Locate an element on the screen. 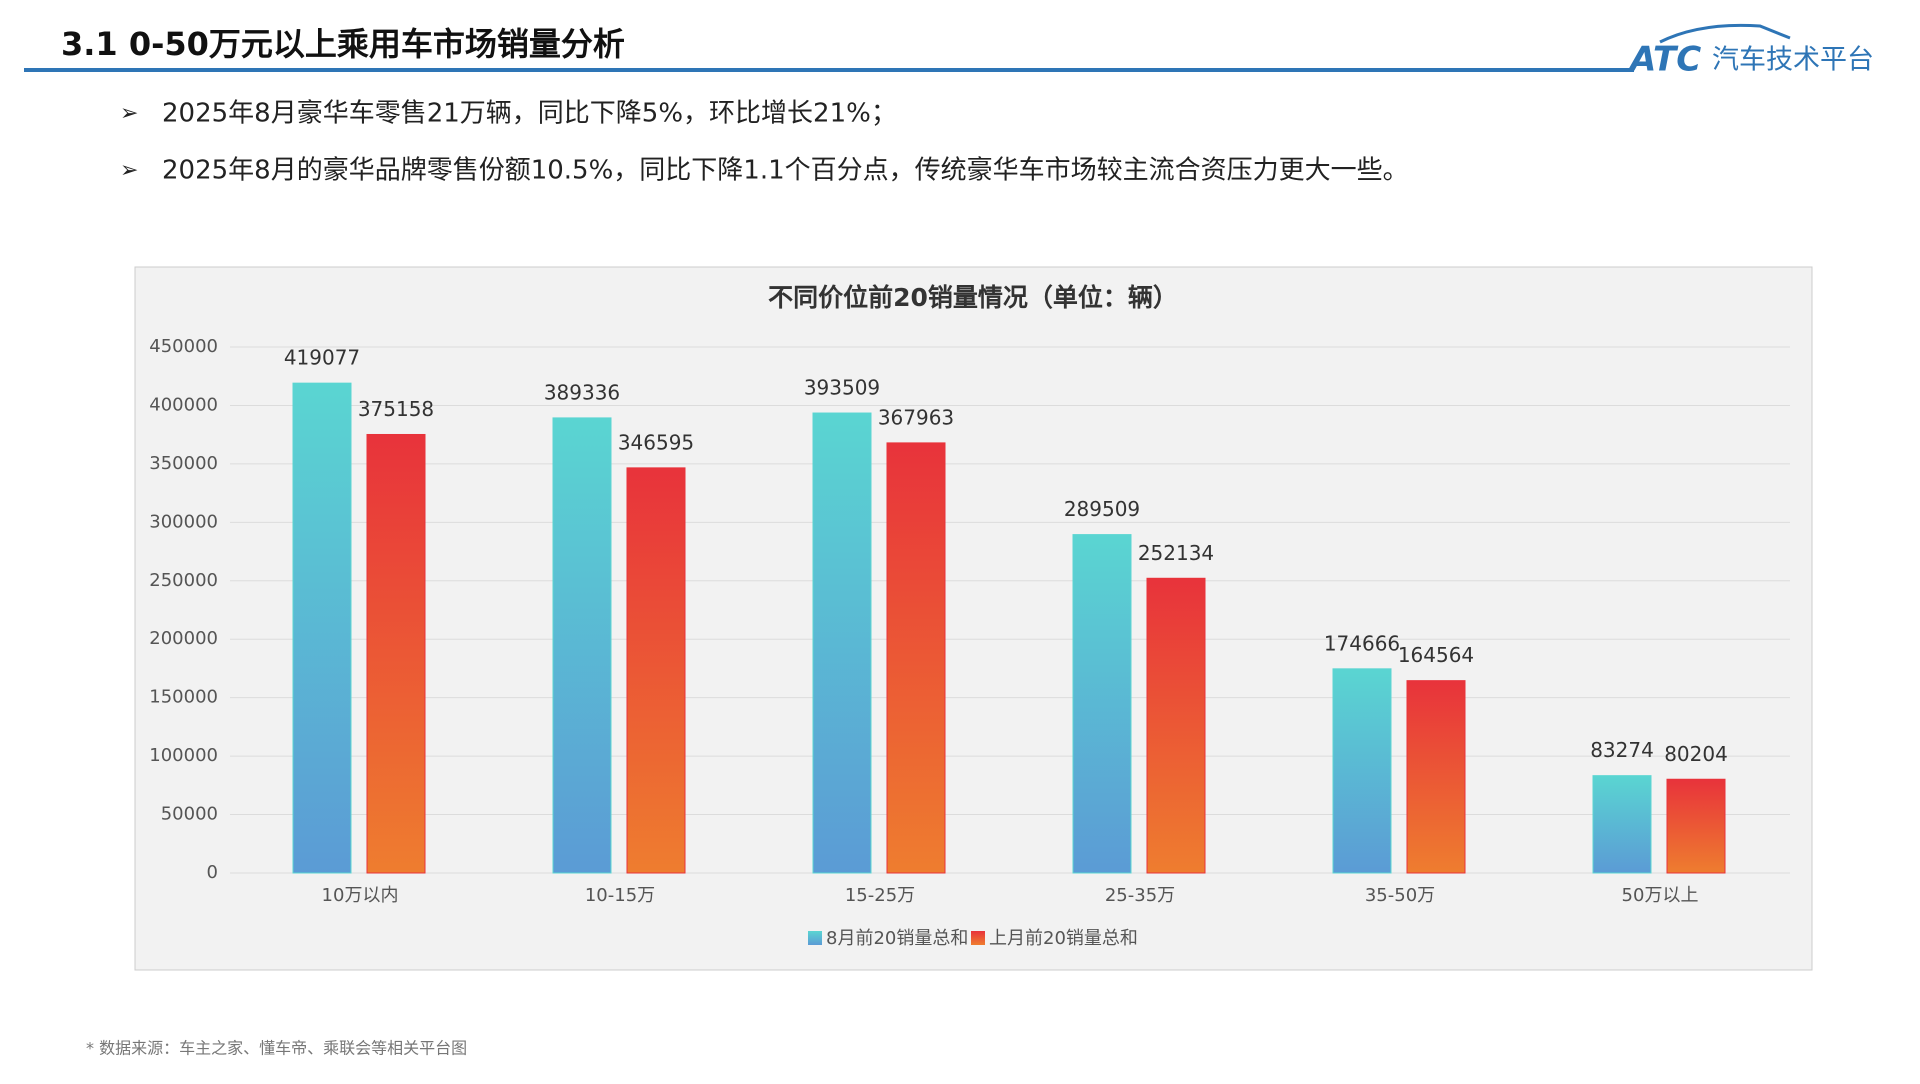  value-label: 393509 is located at coordinates (842, 388).